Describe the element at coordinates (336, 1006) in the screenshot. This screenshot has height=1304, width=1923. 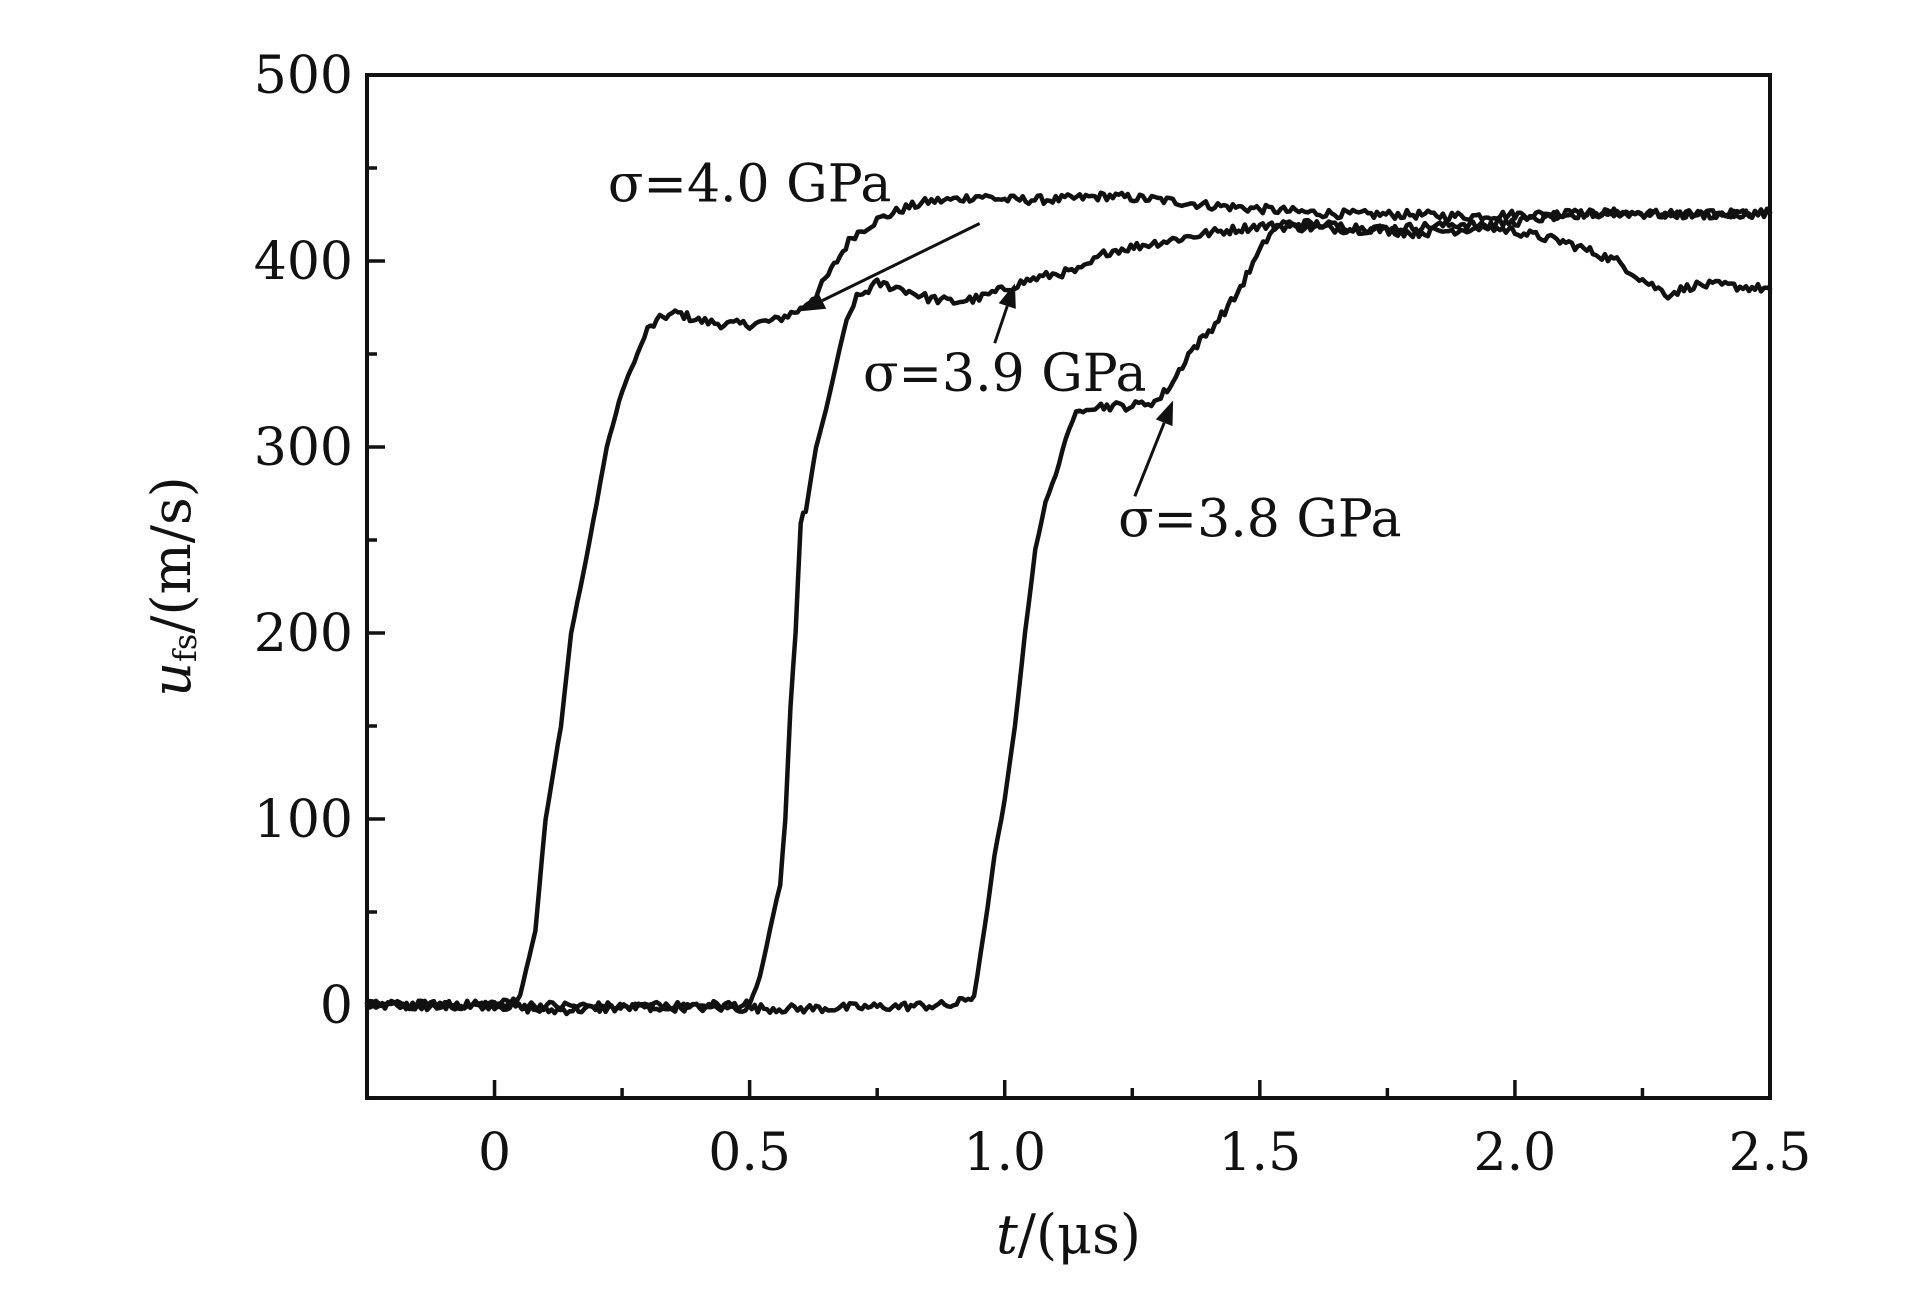
I see `y-tick-label: 0` at that location.